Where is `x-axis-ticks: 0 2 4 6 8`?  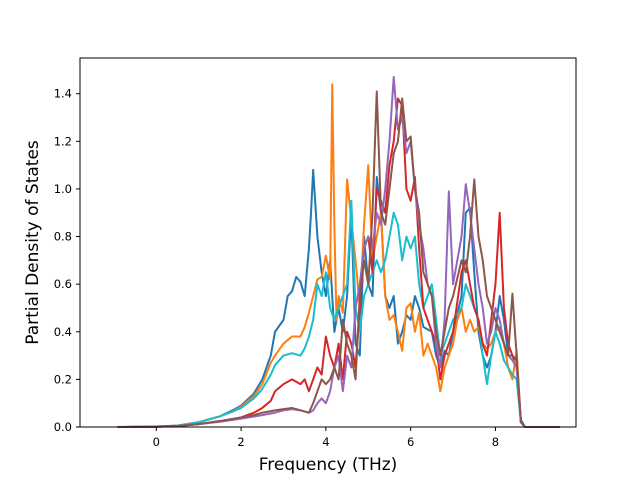 x-axis-ticks: 0 2 4 6 8 is located at coordinates (326, 438).